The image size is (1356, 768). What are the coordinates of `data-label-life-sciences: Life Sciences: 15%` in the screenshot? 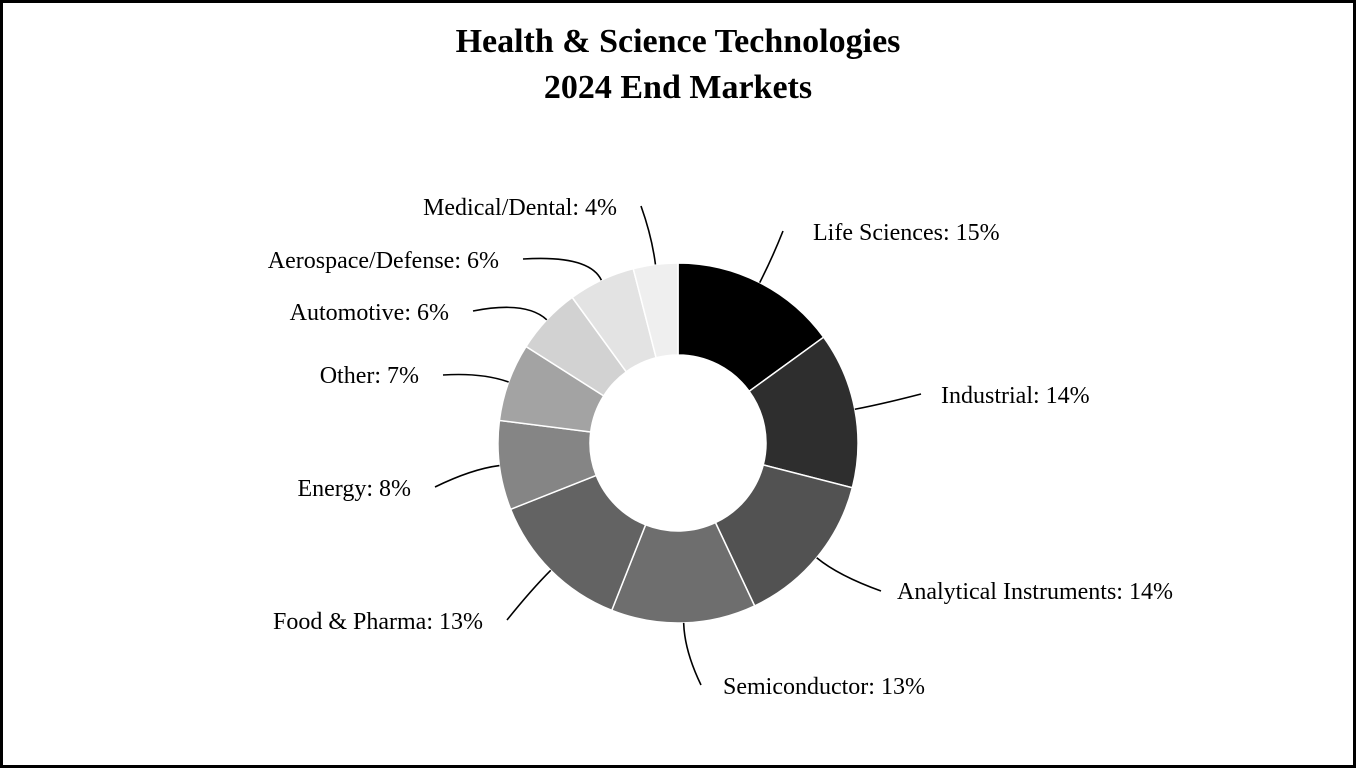 It's located at (906, 233).